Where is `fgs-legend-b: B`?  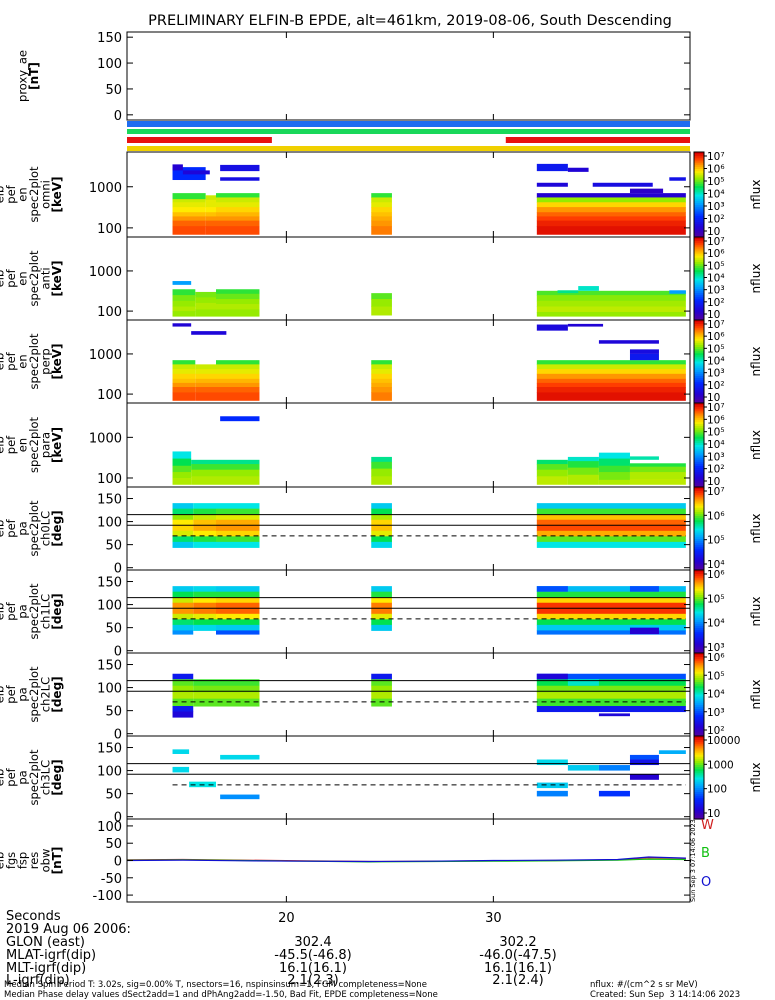 fgs-legend-b: B is located at coordinates (705, 853).